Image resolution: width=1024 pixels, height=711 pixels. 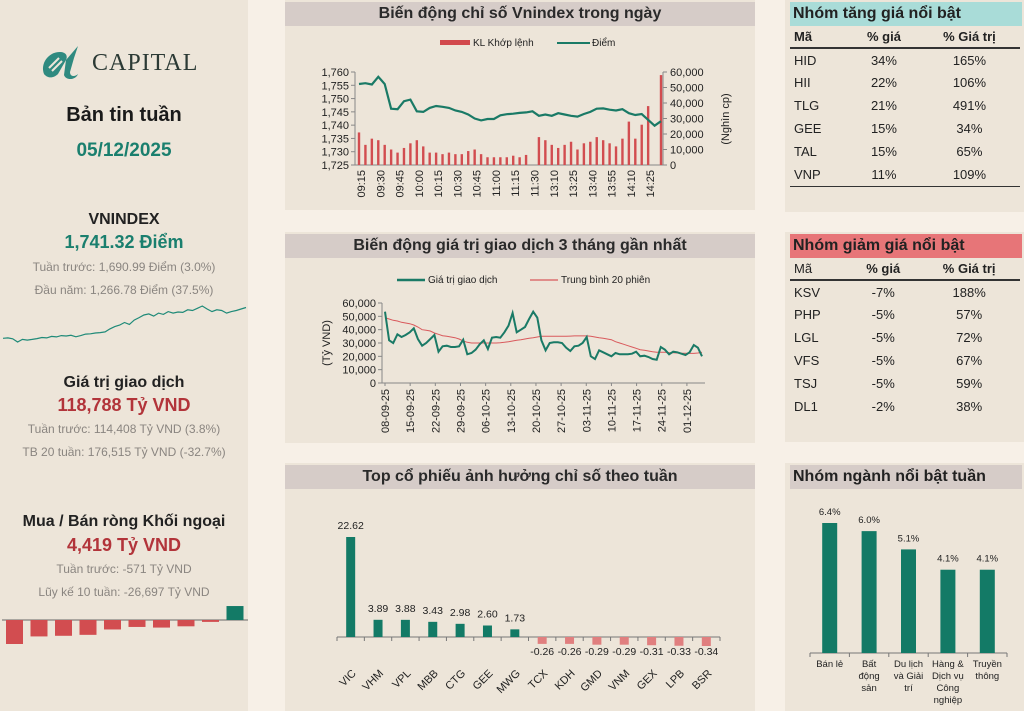 I want to click on foreign-cum10: Lũy kế 10 tuần: -26,697 Tỷ VND, so click(x=124, y=592).